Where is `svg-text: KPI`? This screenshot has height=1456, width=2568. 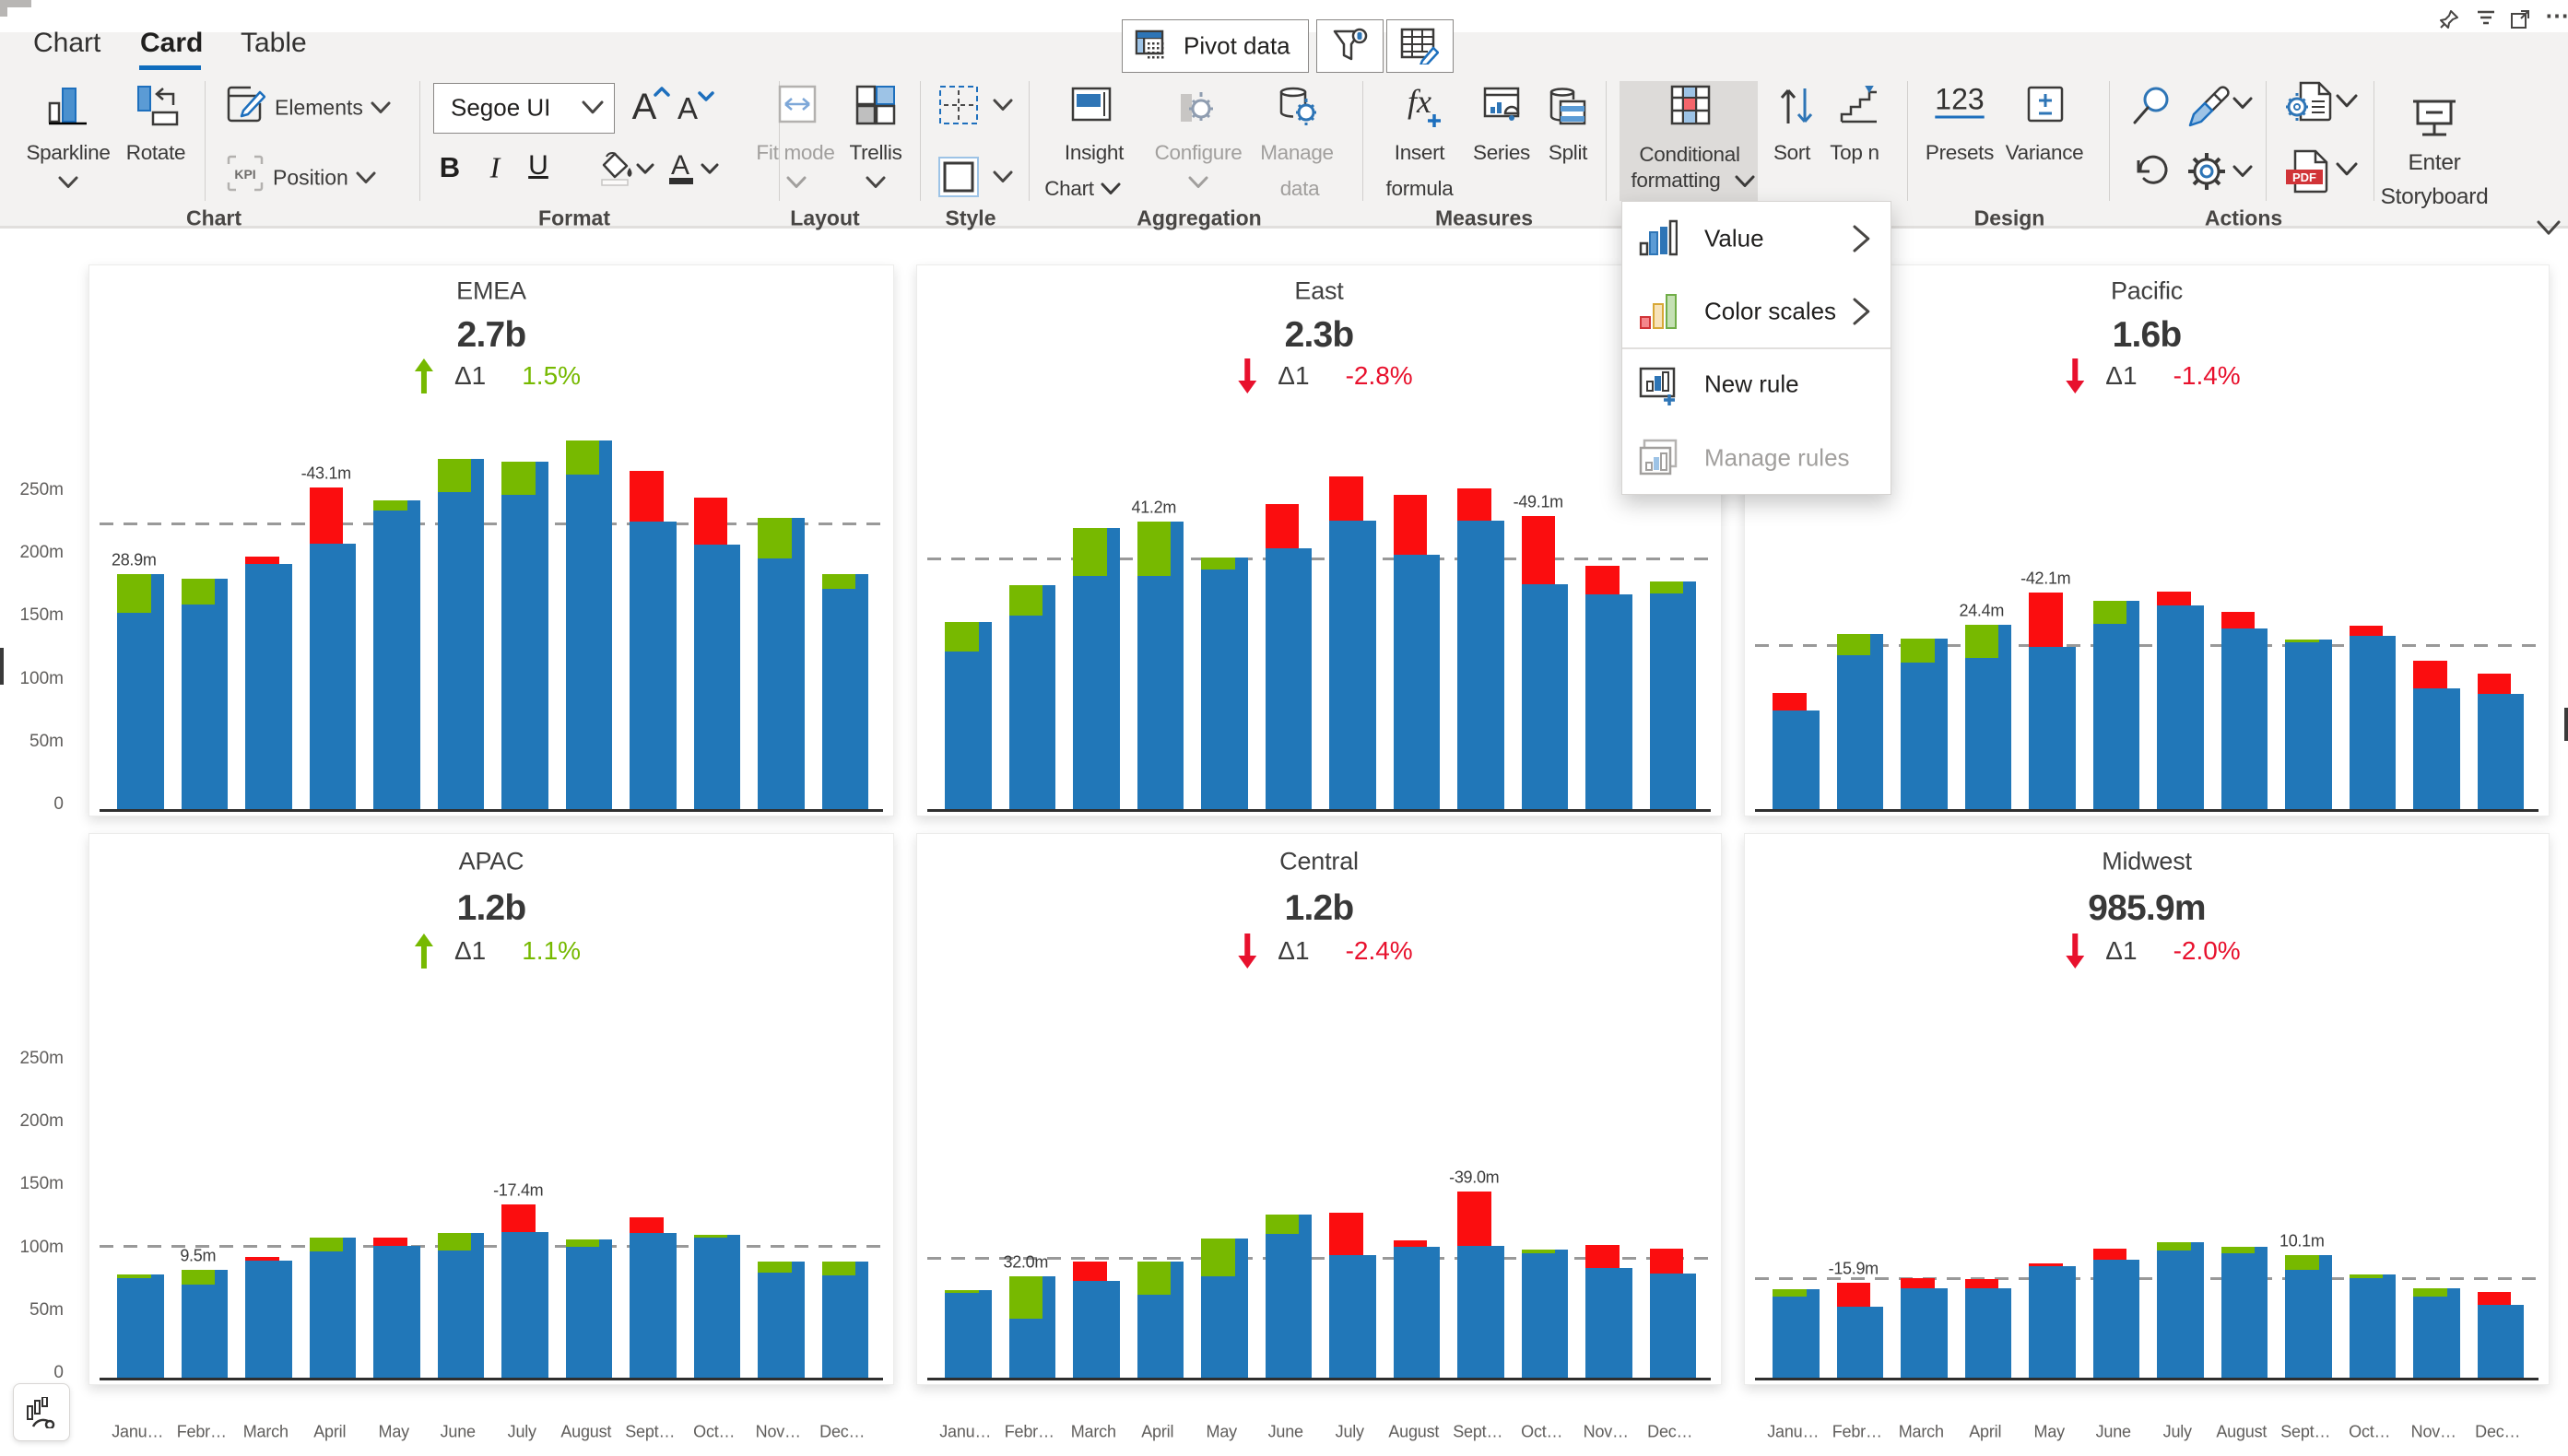 svg-text: KPI is located at coordinates (244, 174).